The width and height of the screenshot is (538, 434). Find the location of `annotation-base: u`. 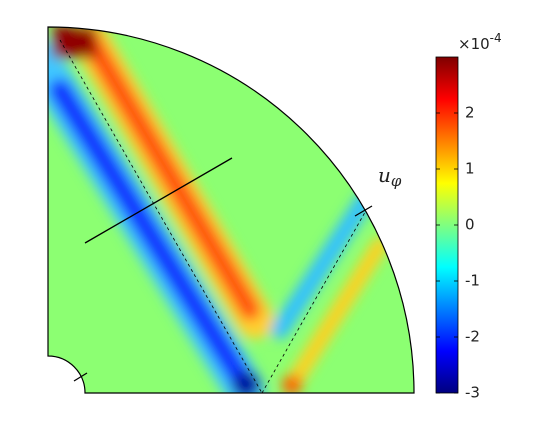

annotation-base: u is located at coordinates (384, 175).